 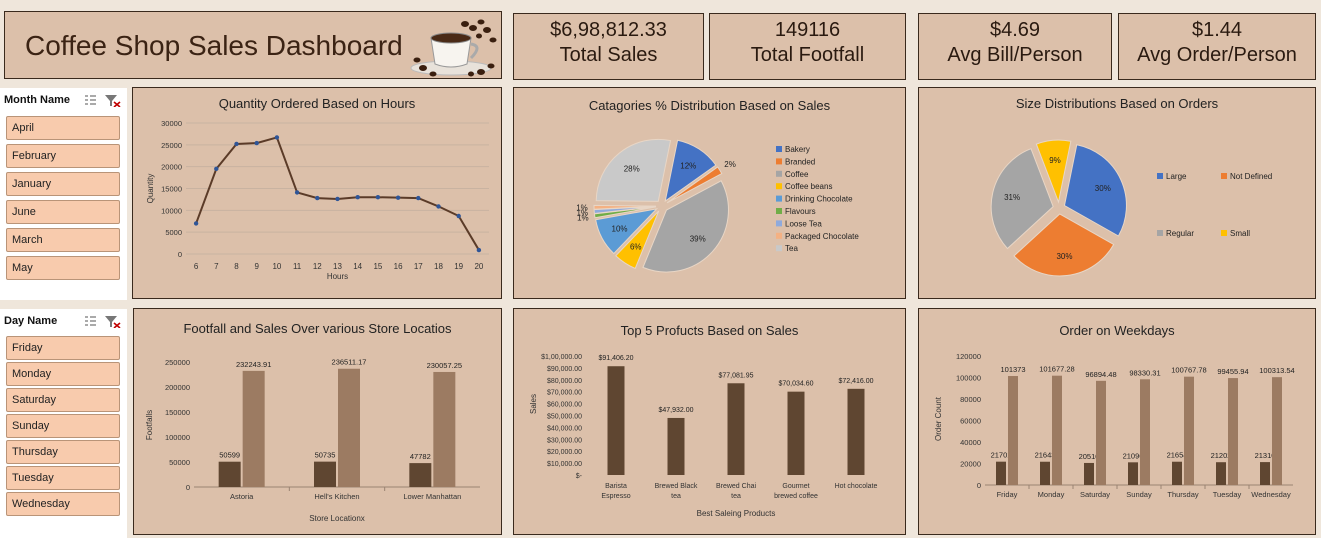 What do you see at coordinates (63, 348) in the screenshot?
I see `day-item-friday: Friday` at bounding box center [63, 348].